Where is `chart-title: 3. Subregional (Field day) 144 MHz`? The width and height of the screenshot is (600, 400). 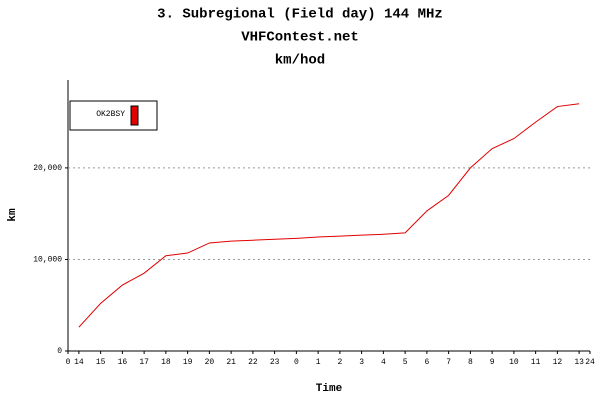 chart-title: 3. Subregional (Field day) 144 MHz is located at coordinates (300, 15).